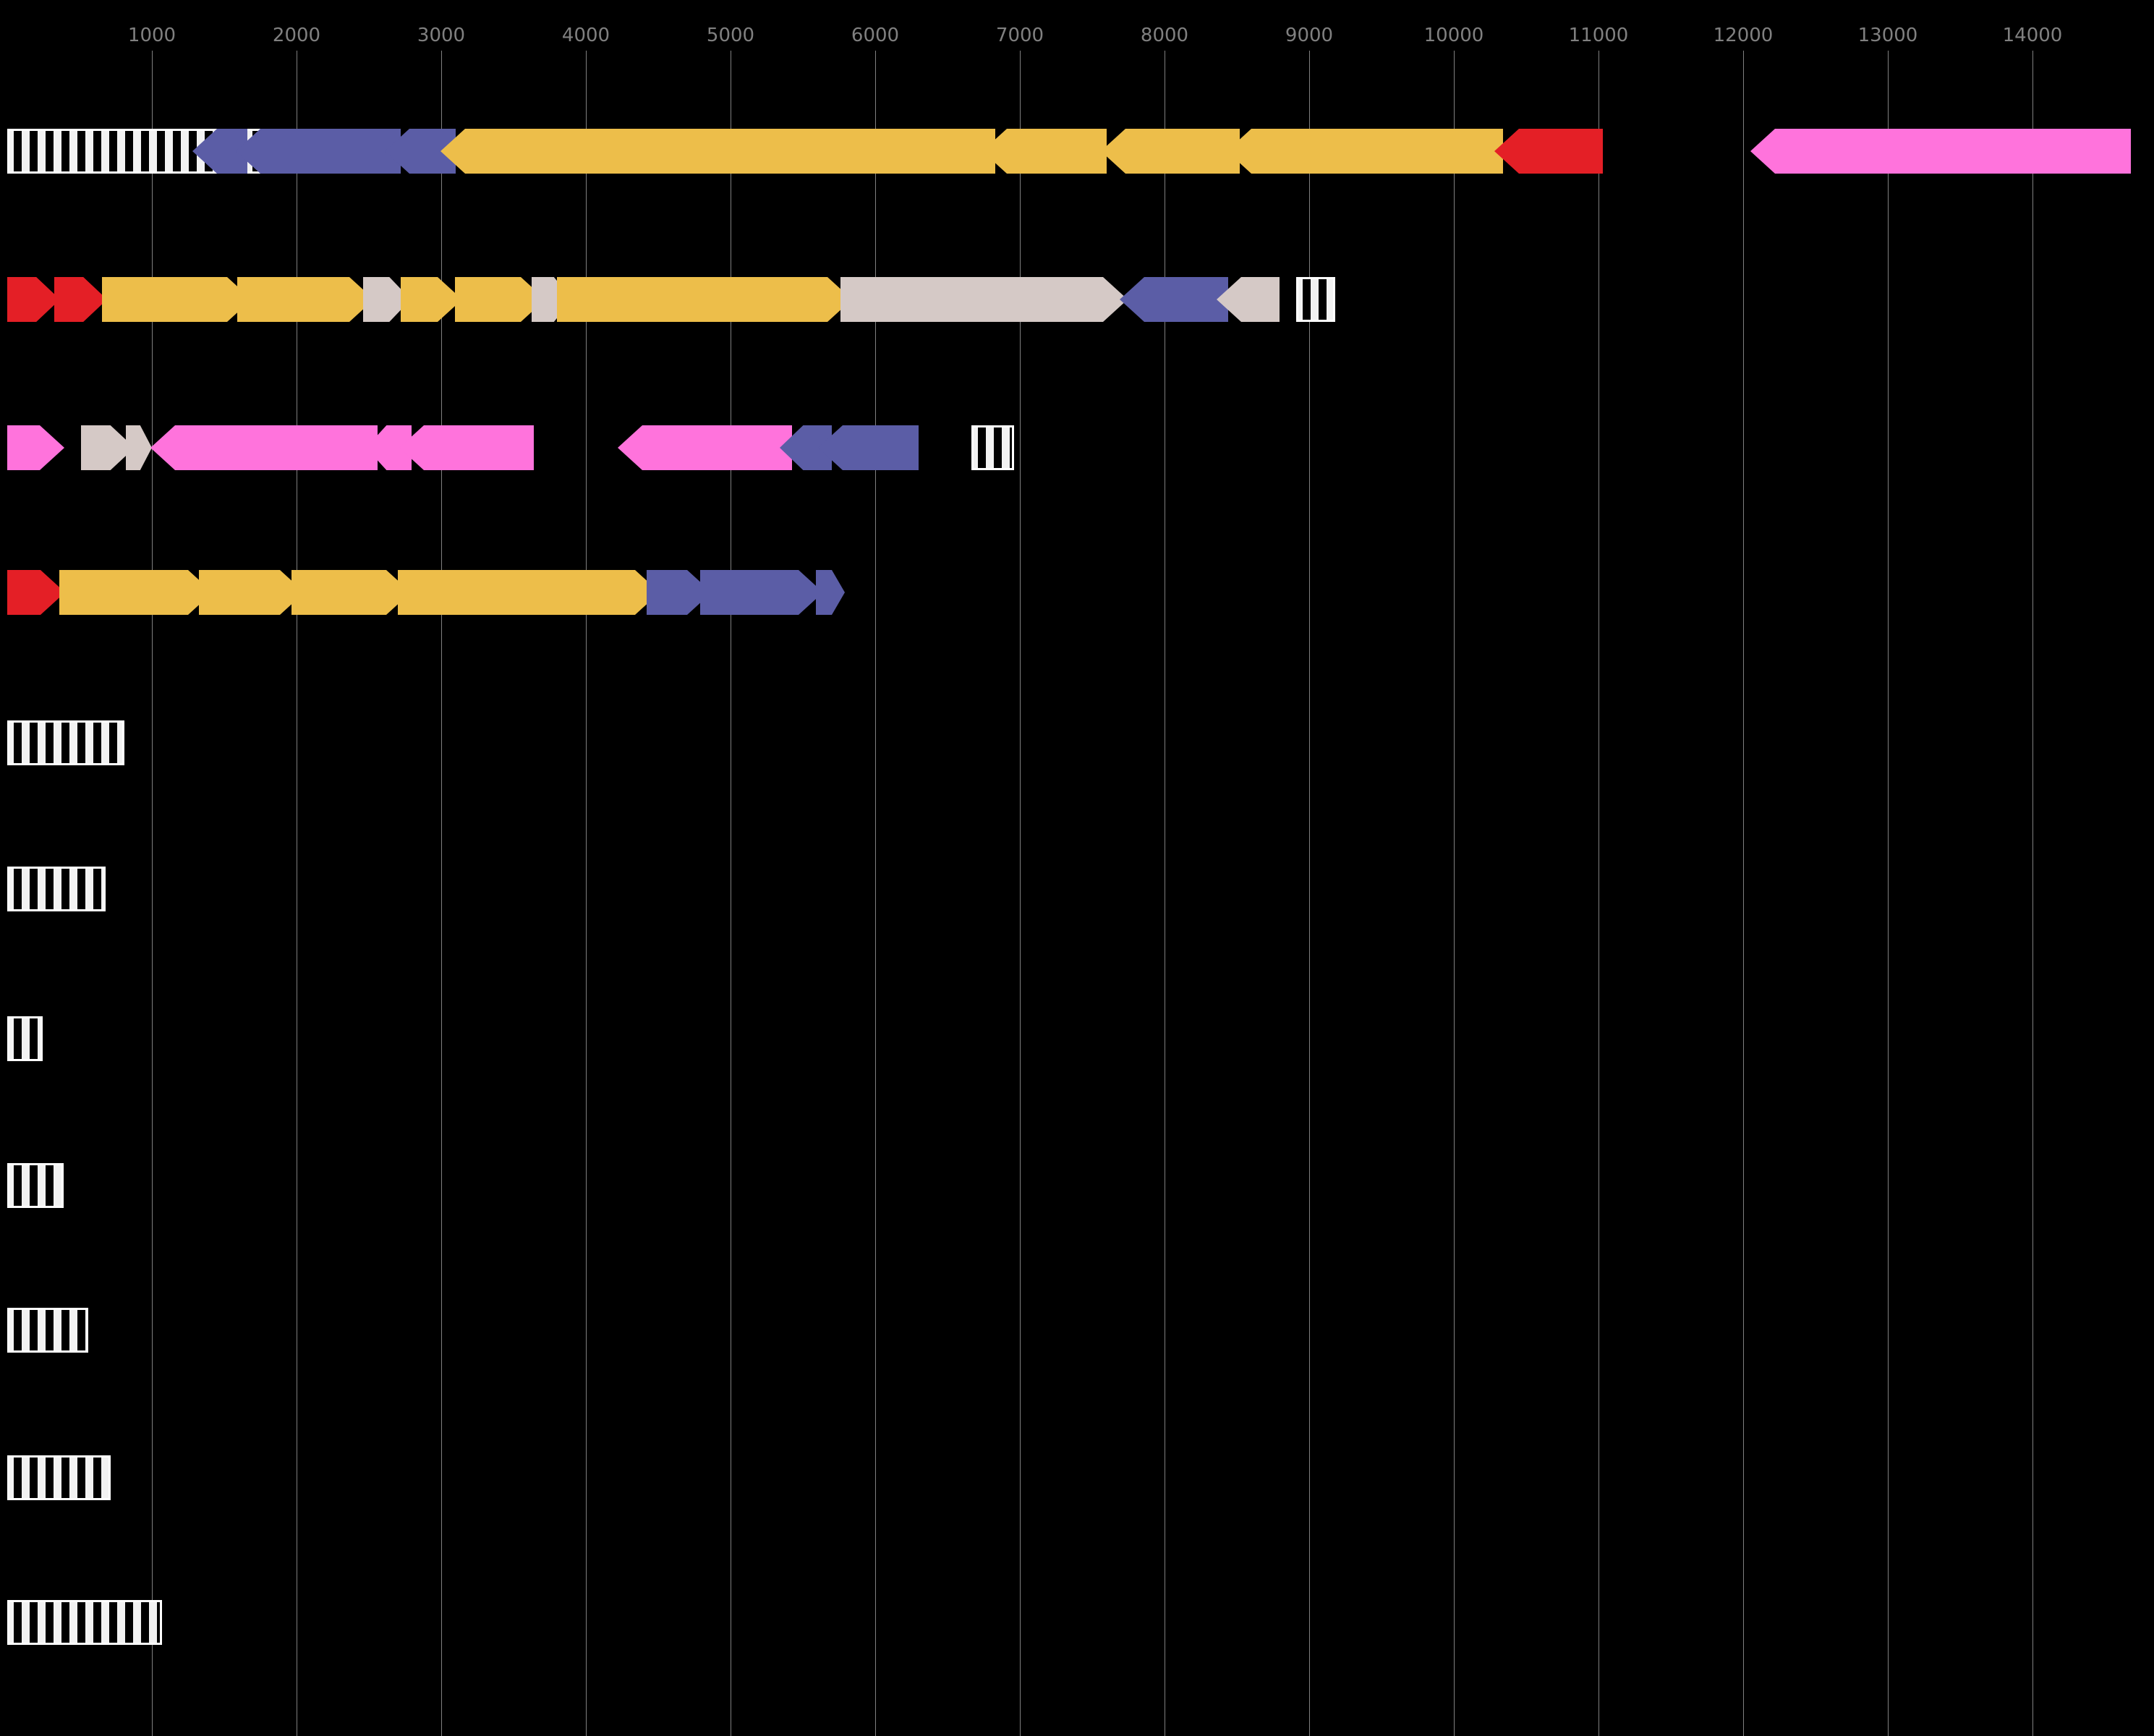 The height and width of the screenshot is (1736, 2154). Describe the element at coordinates (35, 447) in the screenshot. I see `gene-arrow-pink-forward` at that location.